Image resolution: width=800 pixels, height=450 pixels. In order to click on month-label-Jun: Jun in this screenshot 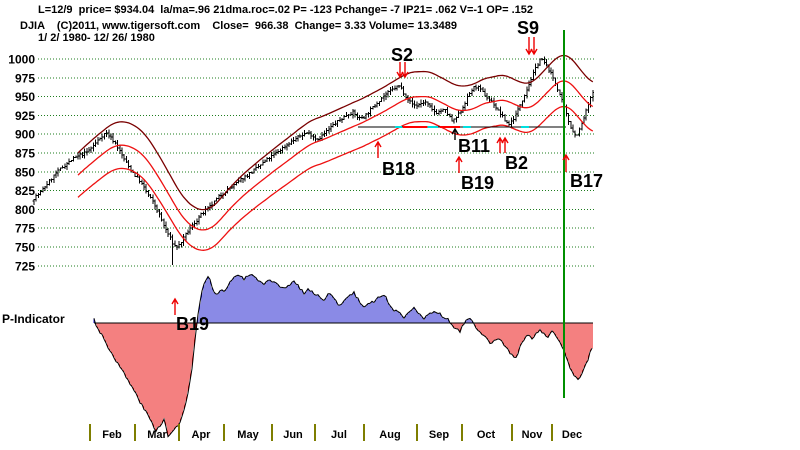, I will do `click(293, 435)`.